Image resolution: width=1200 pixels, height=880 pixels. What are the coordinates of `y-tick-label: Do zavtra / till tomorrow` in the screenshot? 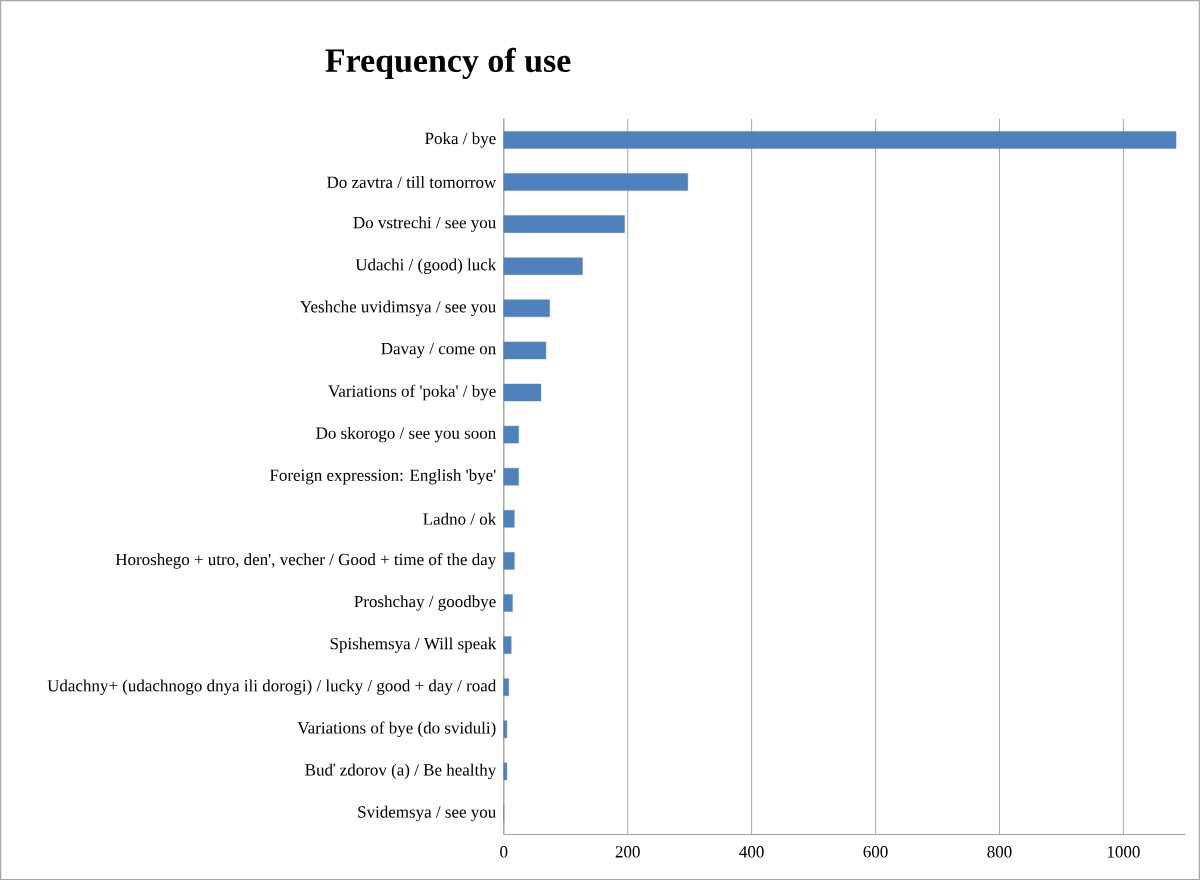 It's located at (412, 181).